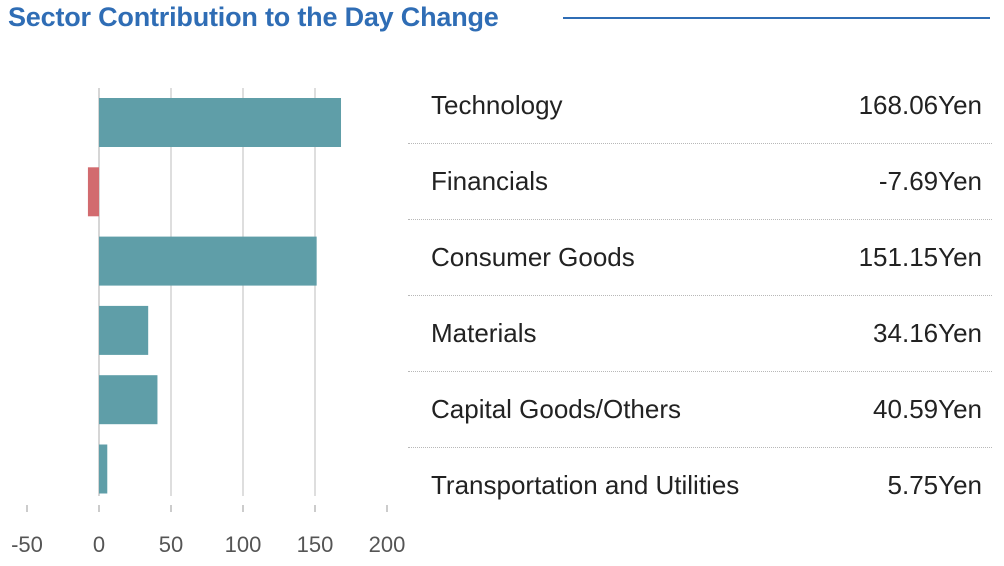 The width and height of the screenshot is (1004, 566). I want to click on table-row: Technology 168.06Yen, so click(700, 106).